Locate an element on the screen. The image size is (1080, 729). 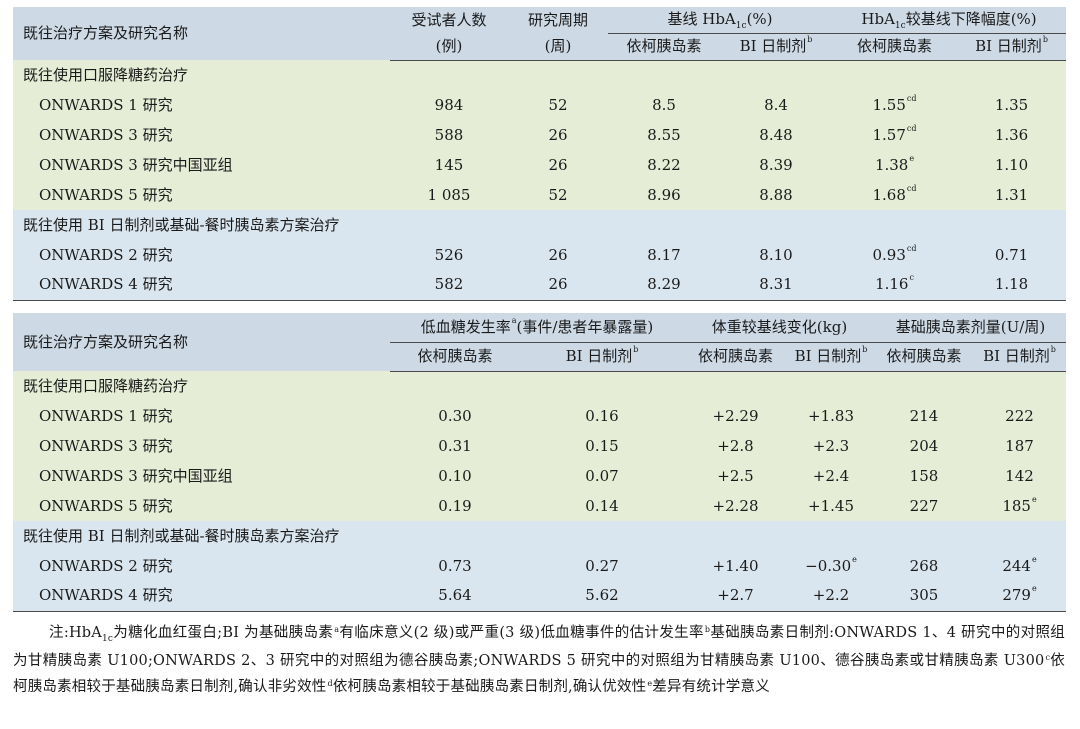
dose-bi-cell: 185e is located at coordinates (1019, 506).